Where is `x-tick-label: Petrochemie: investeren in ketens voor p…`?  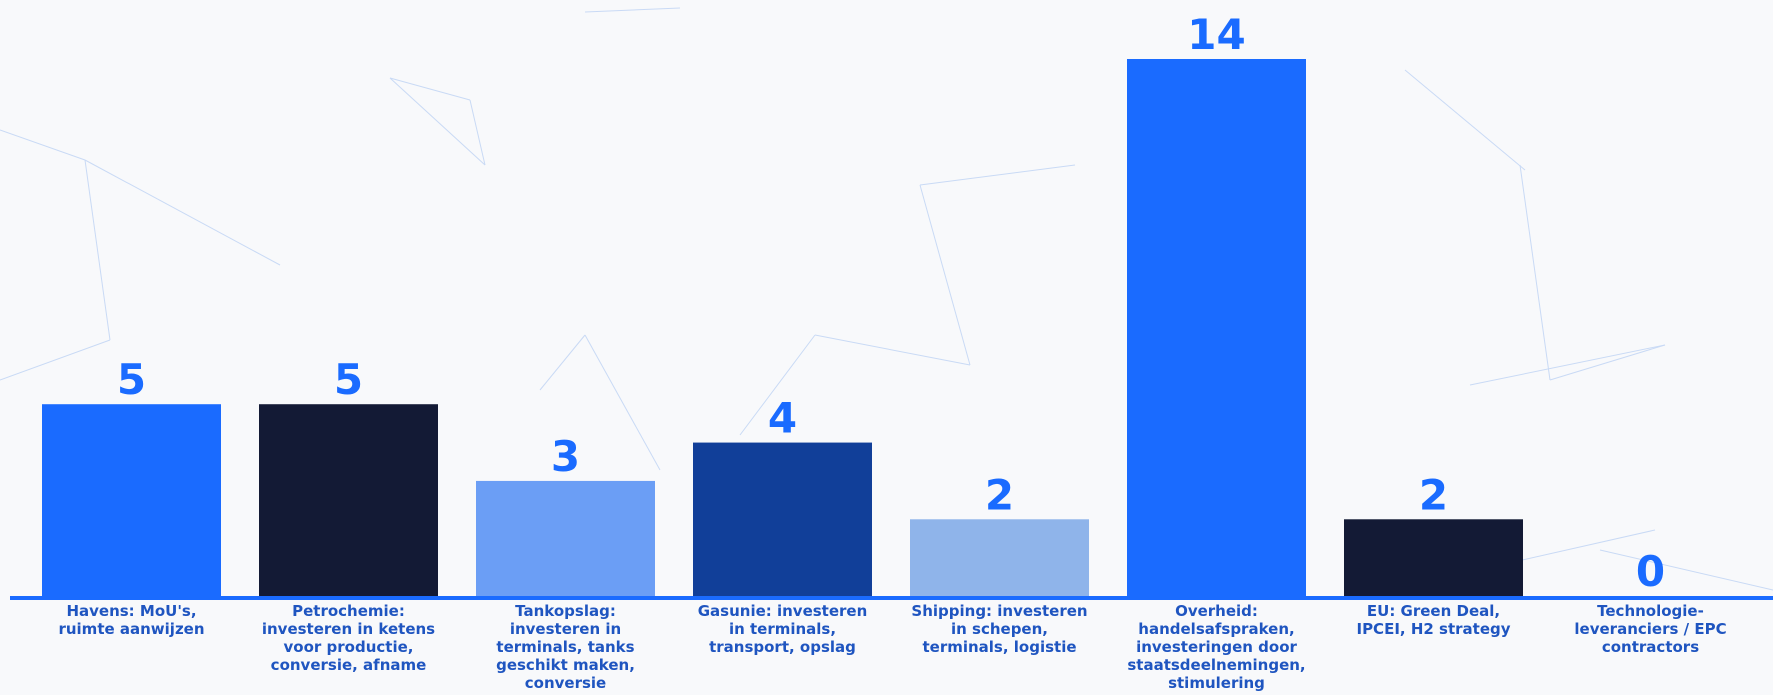
x-tick-label: Petrochemie: investeren in ketens voor p… is located at coordinates (348, 638).